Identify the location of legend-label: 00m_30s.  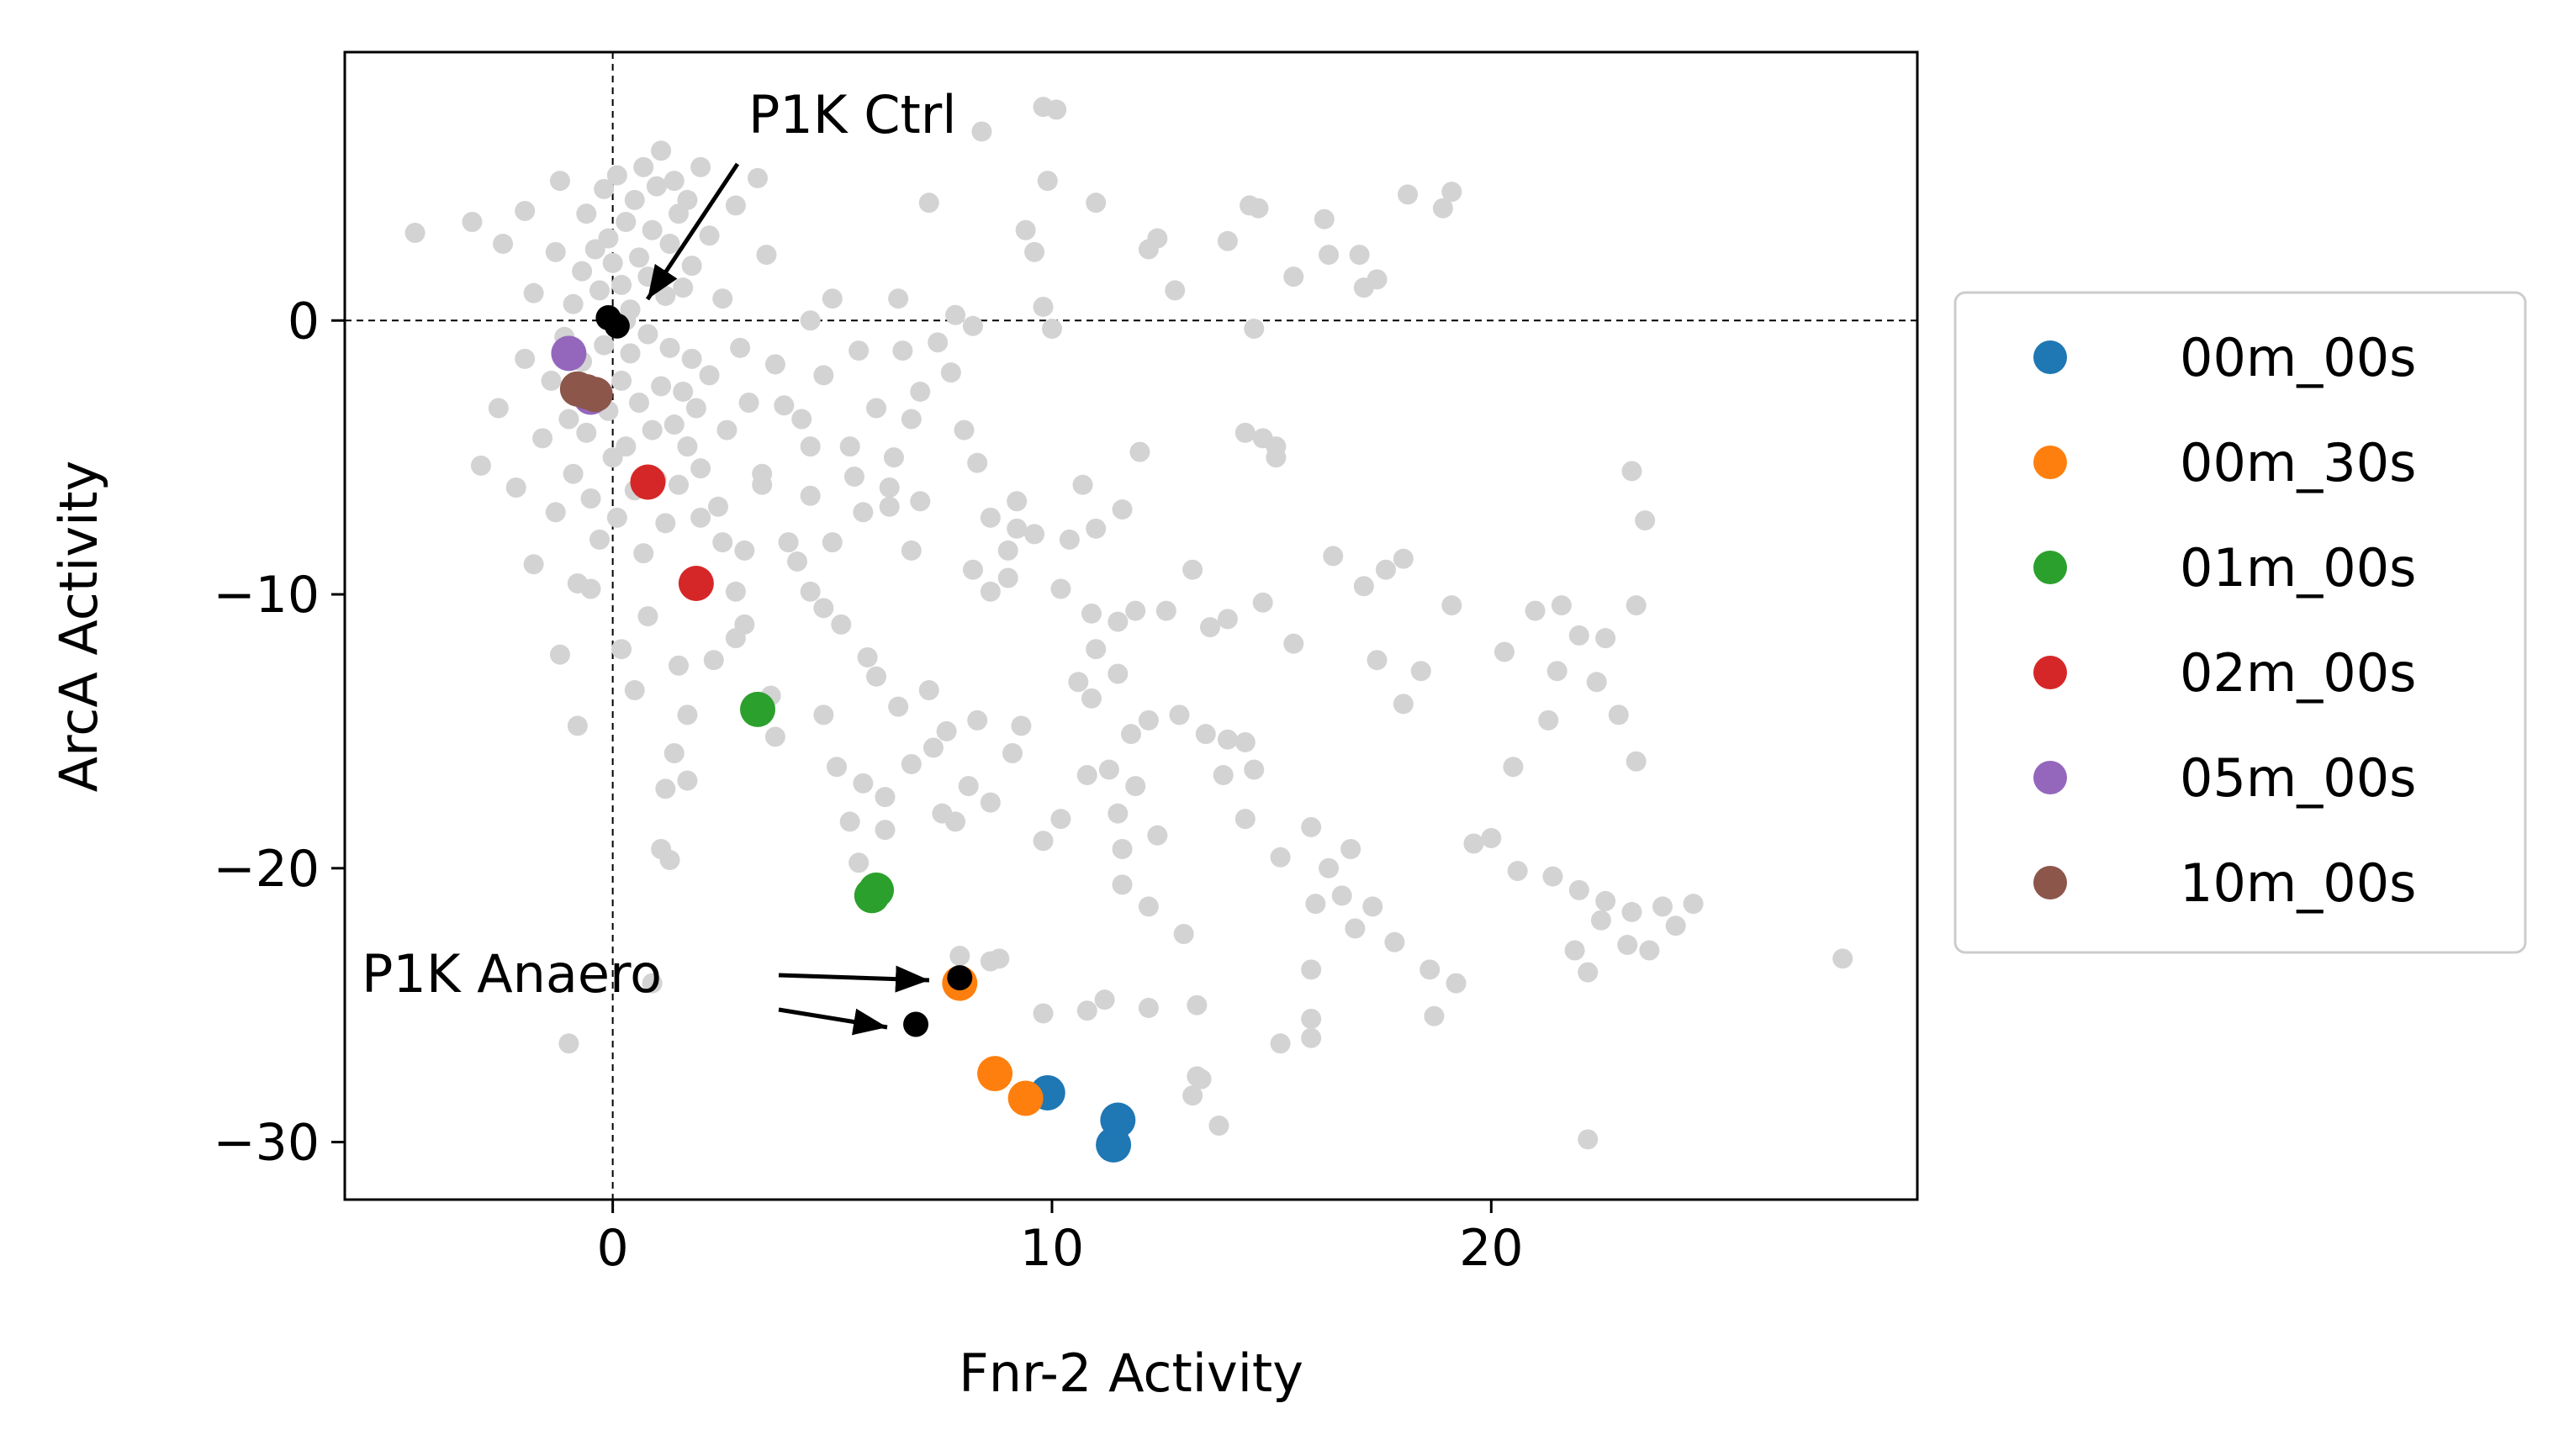
(2298, 462).